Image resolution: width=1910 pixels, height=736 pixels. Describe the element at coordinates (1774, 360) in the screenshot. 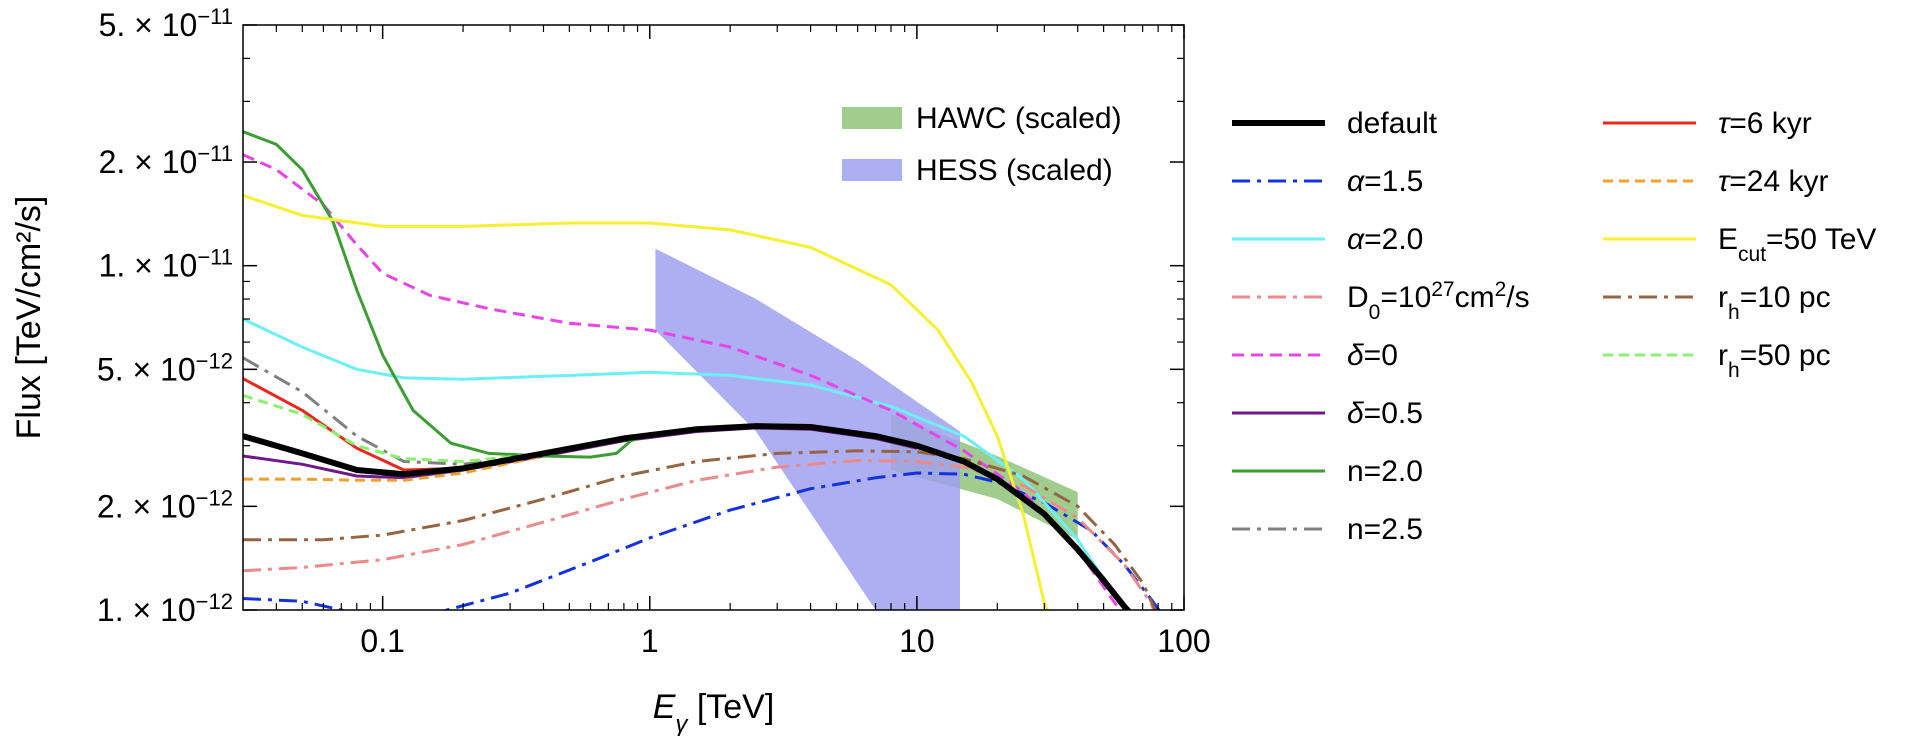

I see `legend-label-rh-50: rh=50 pc` at that location.